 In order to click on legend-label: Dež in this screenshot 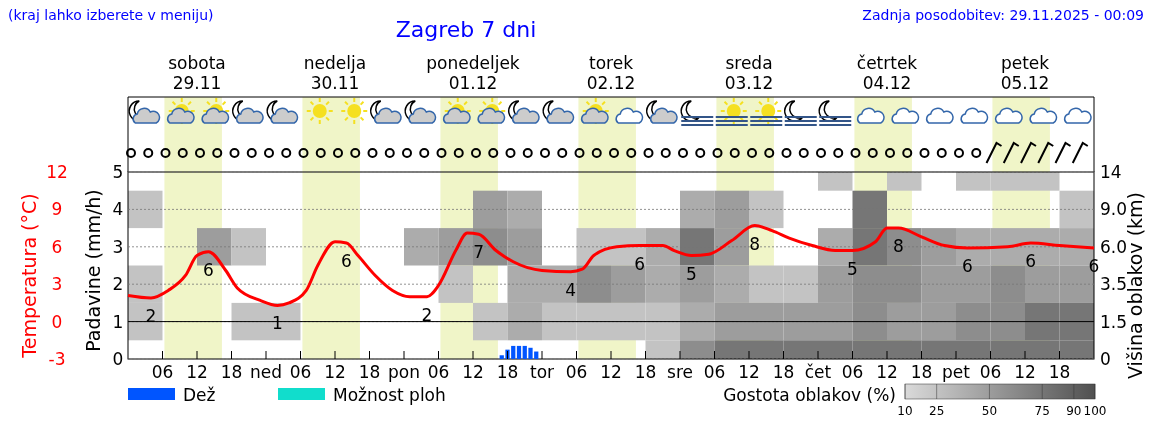, I will do `click(199, 395)`.